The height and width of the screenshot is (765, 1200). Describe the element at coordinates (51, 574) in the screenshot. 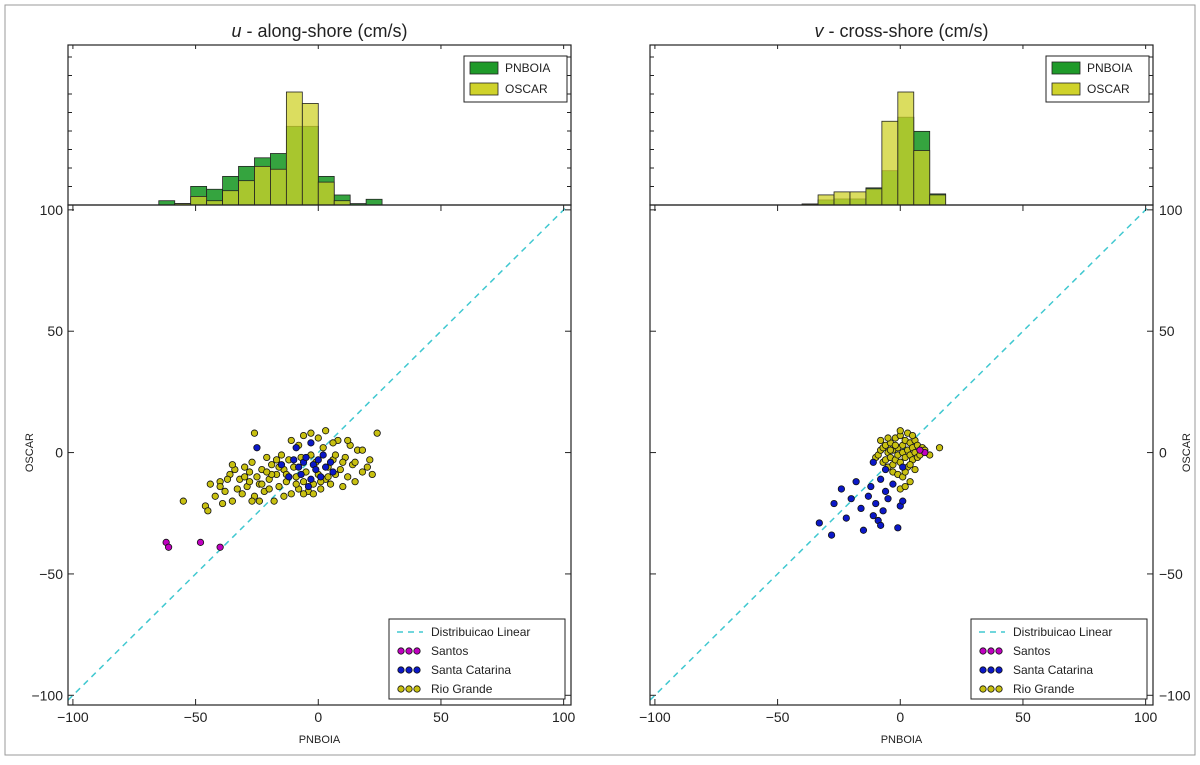

I see `y-tick-label: −50` at that location.